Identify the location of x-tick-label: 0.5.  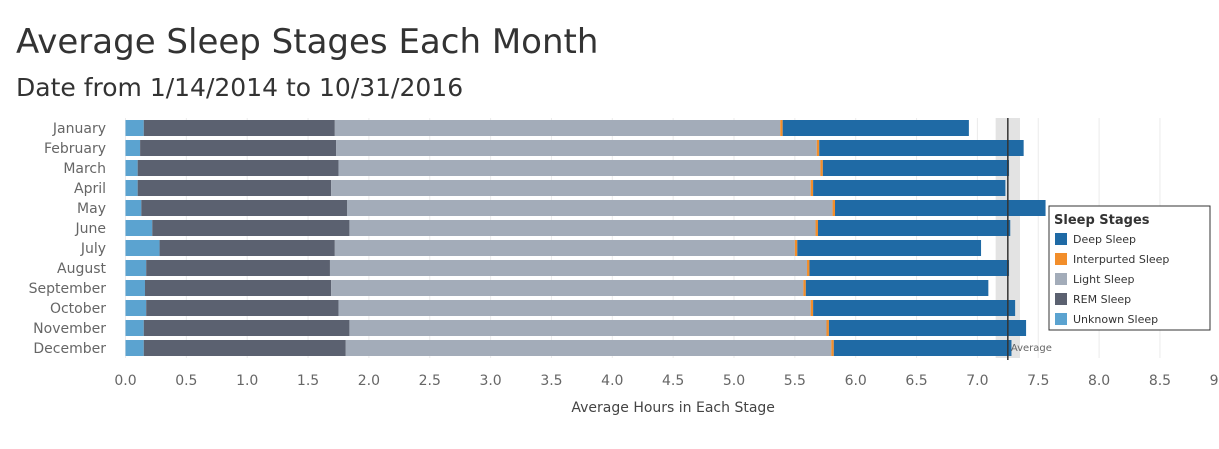
(186, 381).